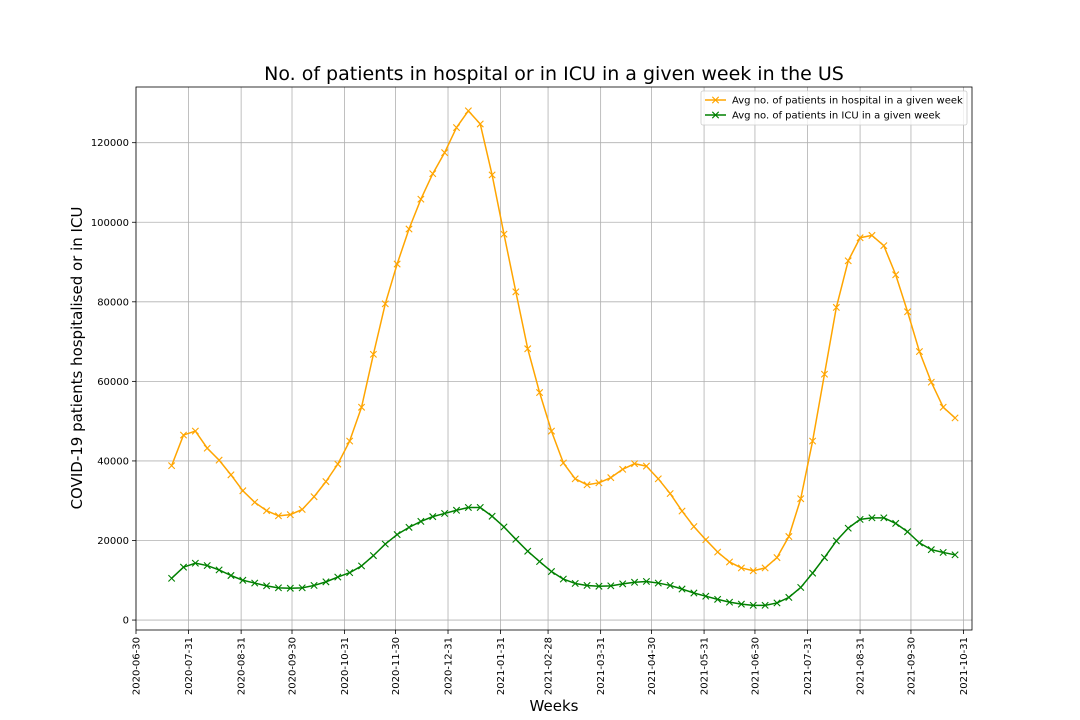 This screenshot has width=1080, height=720. I want to click on y-tick-label: 60000, so click(113, 382).